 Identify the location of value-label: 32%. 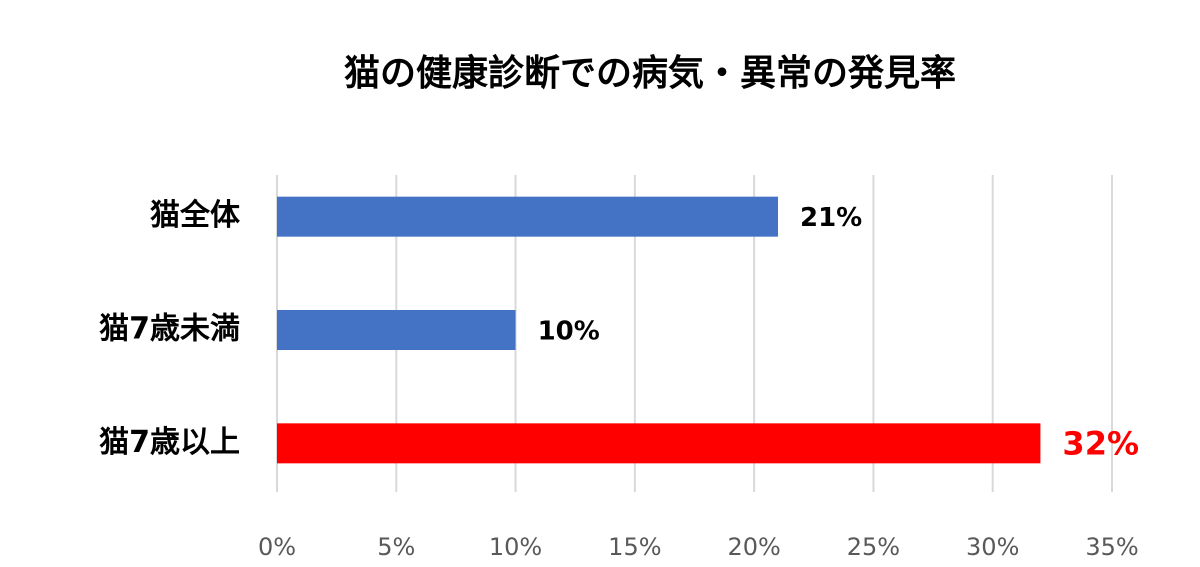
(1100, 443).